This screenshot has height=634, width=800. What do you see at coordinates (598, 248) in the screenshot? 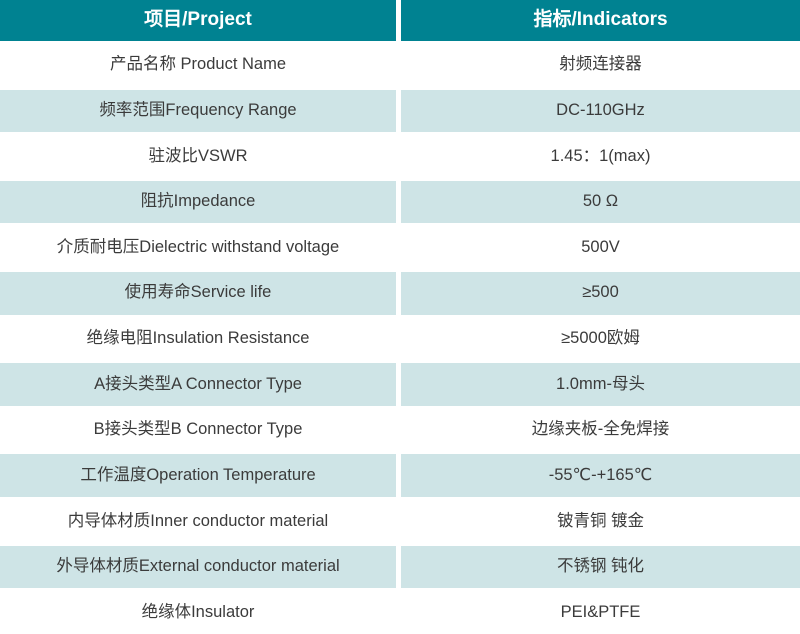
I see `indicator-cell: 500V` at bounding box center [598, 248].